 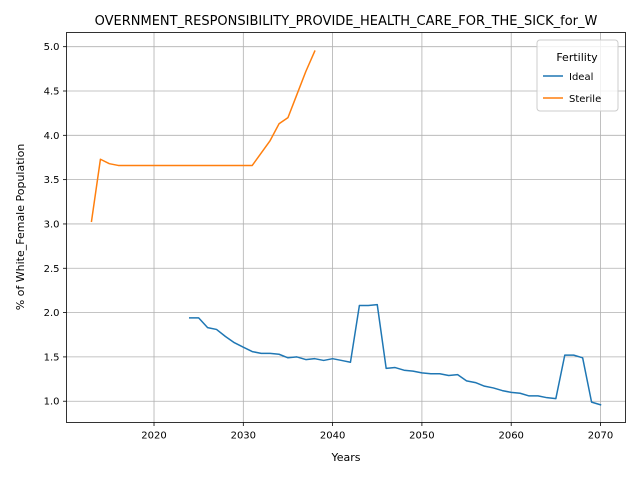 I want to click on y-tick-label: 1.0, so click(x=52, y=402).